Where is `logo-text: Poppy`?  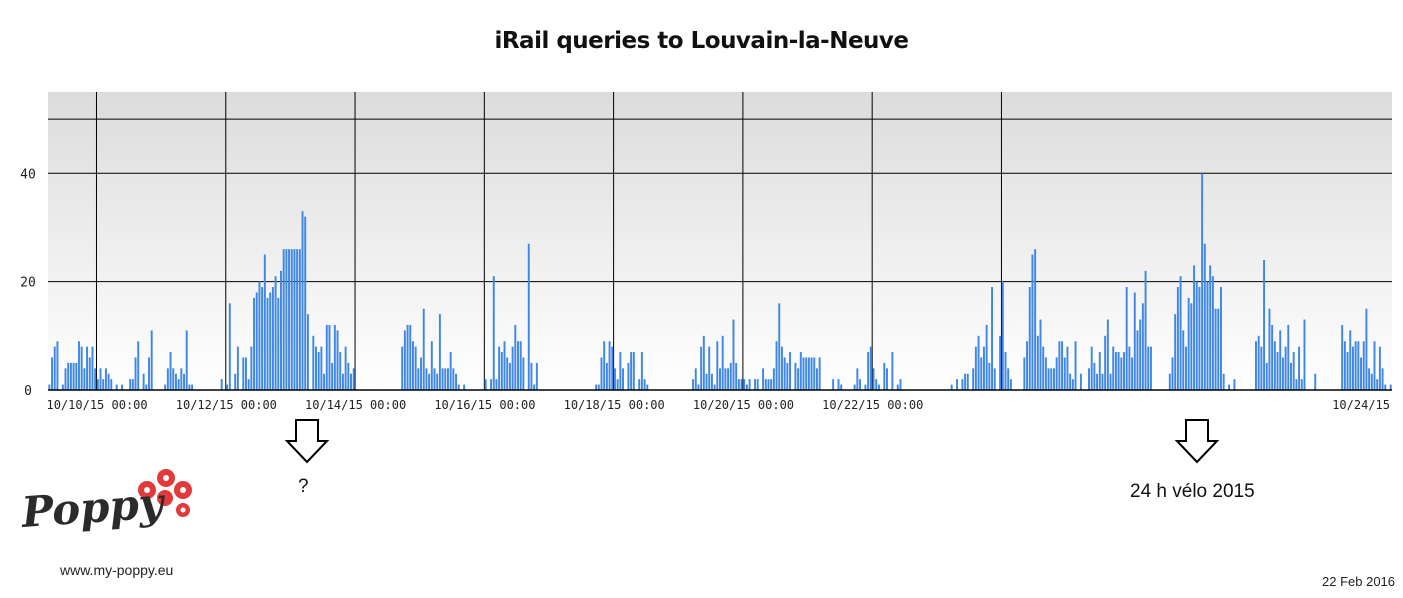
logo-text: Poppy is located at coordinates (93, 507).